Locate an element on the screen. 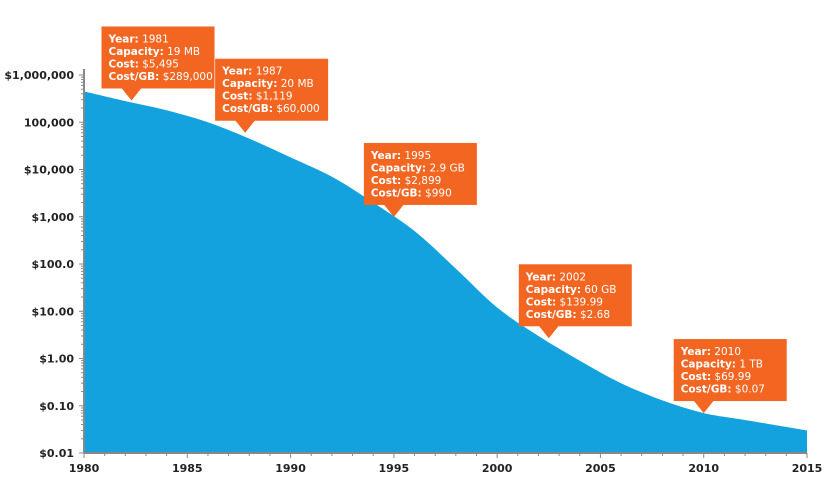 This screenshot has width=839, height=489. callout-line: Cost/GB: $289,000 is located at coordinates (161, 77).